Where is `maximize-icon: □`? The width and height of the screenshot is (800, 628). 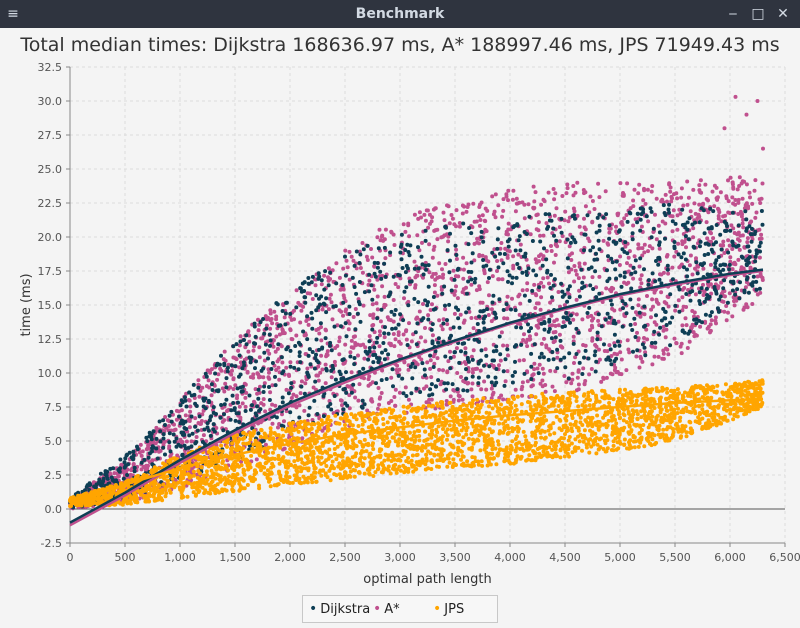
maximize-icon: □ is located at coordinates (758, 14).